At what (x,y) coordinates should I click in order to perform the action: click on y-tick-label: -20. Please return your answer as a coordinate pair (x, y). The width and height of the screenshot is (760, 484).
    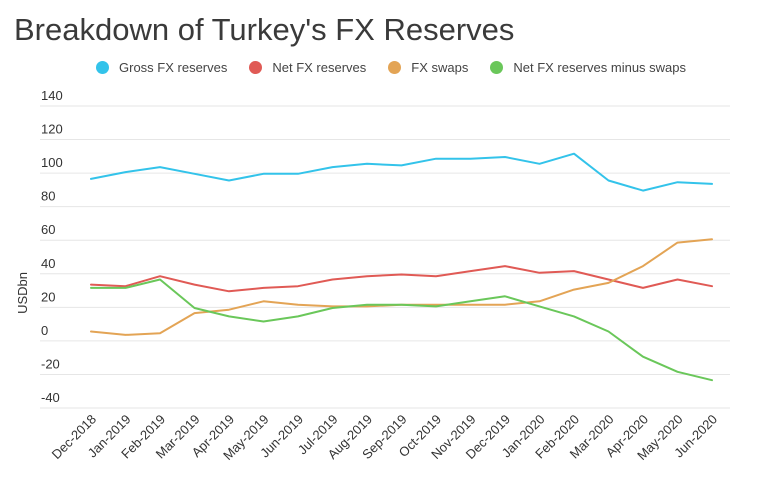
    Looking at the image, I should click on (50, 363).